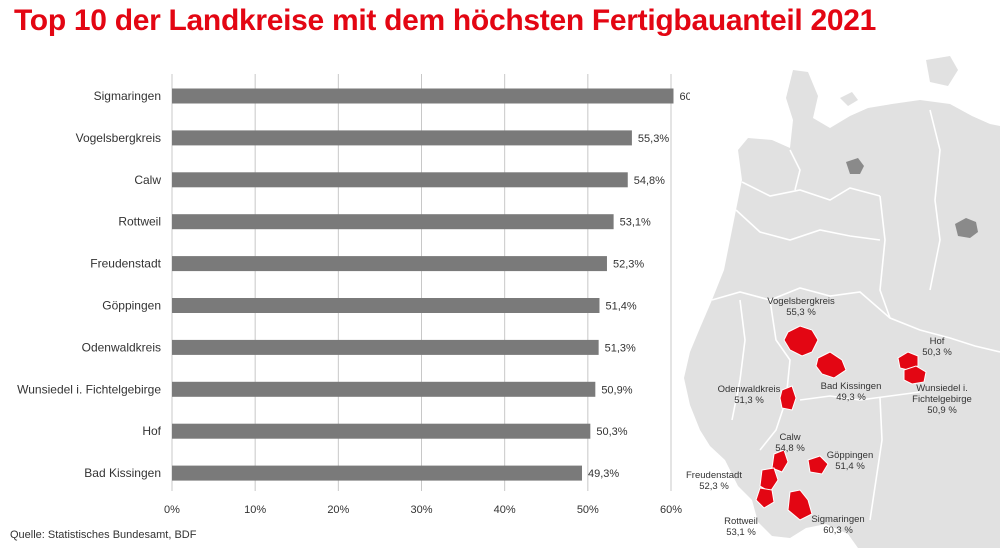 The image size is (1000, 548). Describe the element at coordinates (89, 389) in the screenshot. I see `category-label: Wunsiedel i. Fichtelgebirge` at that location.